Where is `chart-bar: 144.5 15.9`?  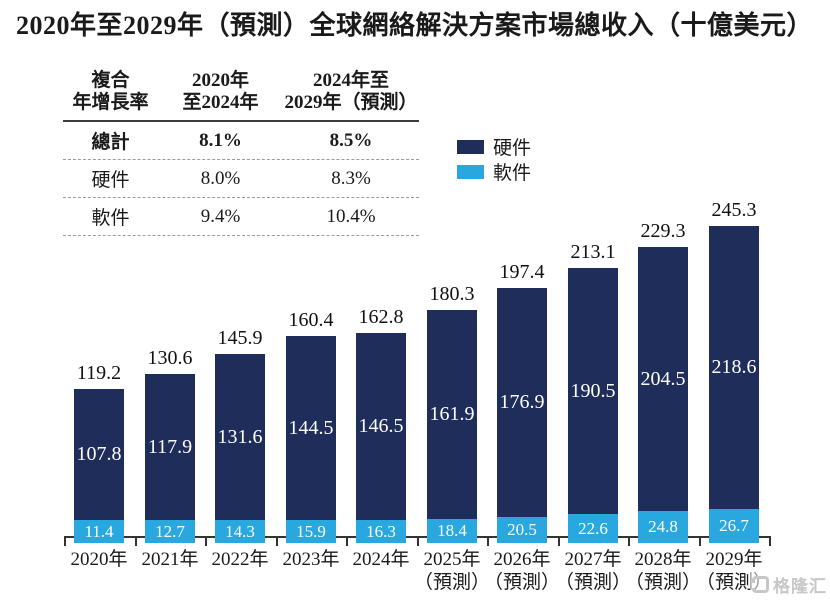 chart-bar: 144.5 15.9 is located at coordinates (311, 439).